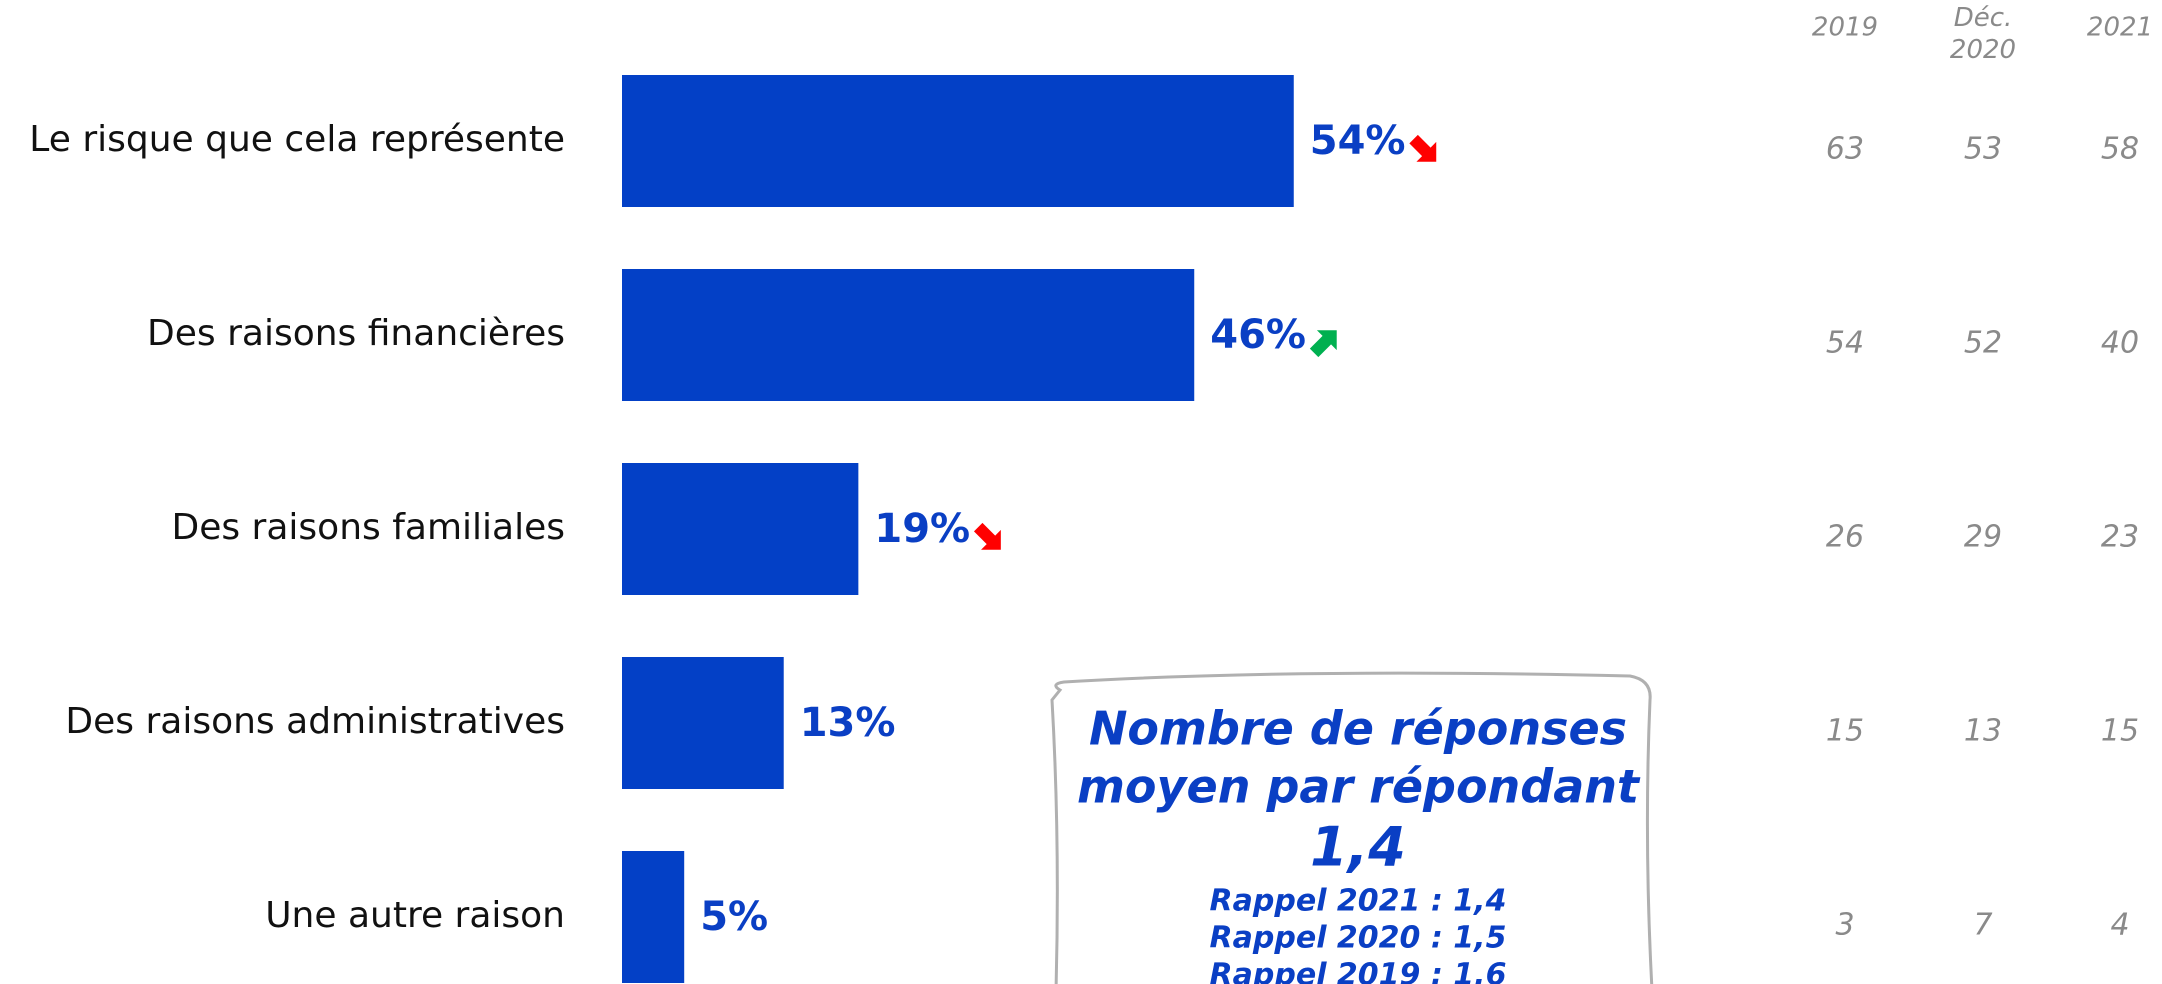 The height and width of the screenshot is (984, 2162). What do you see at coordinates (1983, 149) in the screenshot?
I see `comparison-value: 53` at bounding box center [1983, 149].